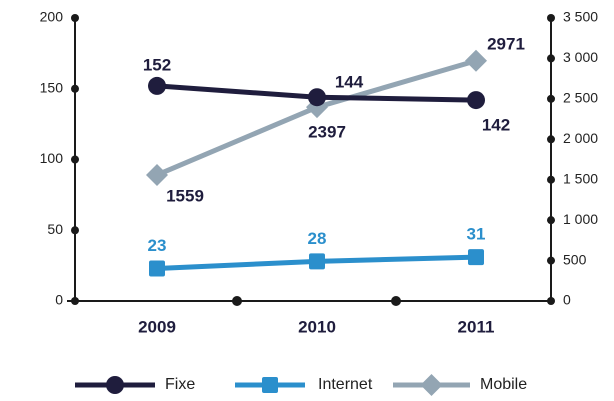  I want to click on x-tick-label: 2010, so click(317, 326).